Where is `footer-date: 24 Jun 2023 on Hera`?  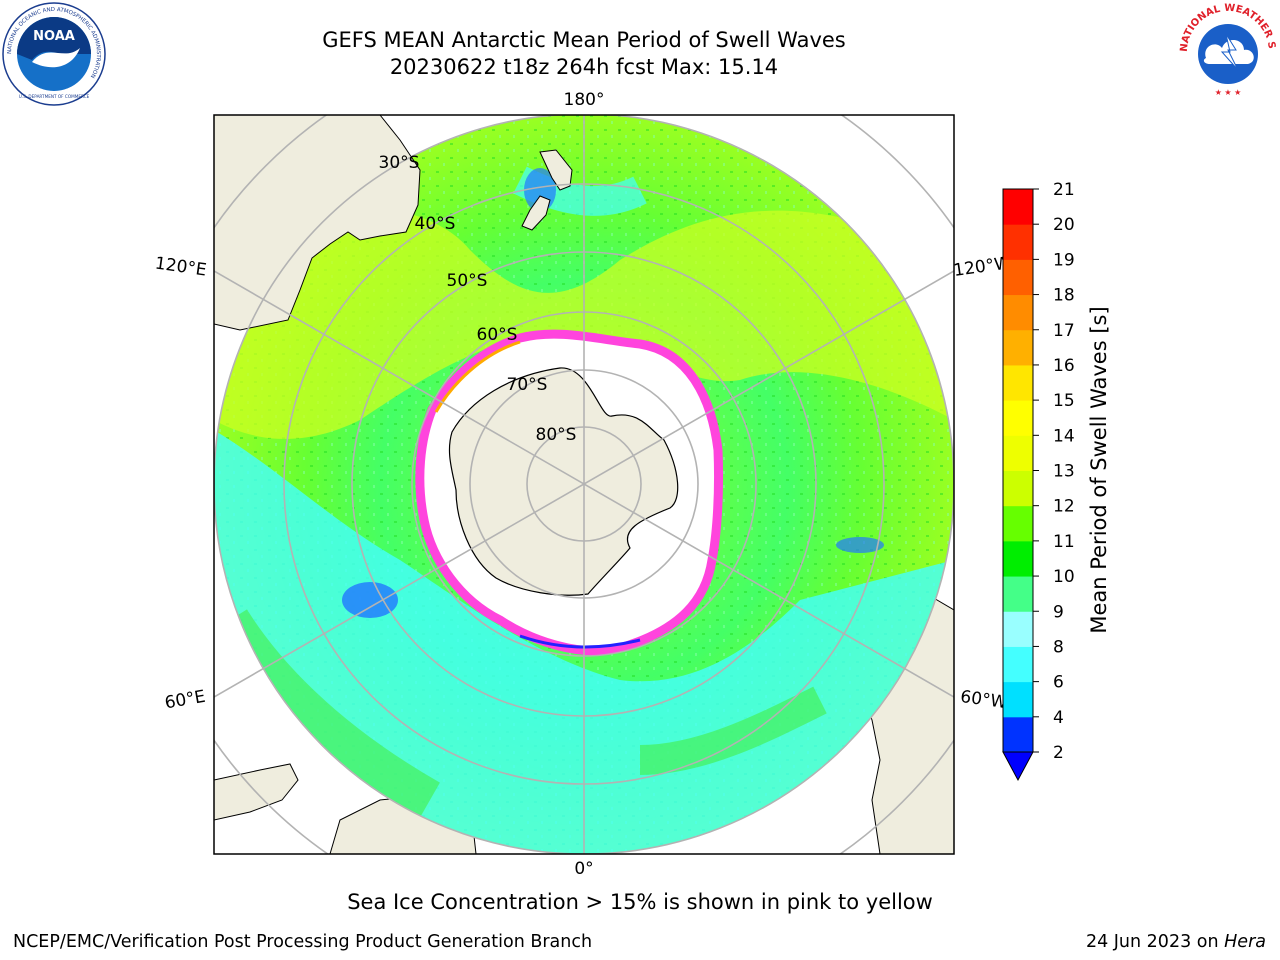 footer-date: 24 Jun 2023 on Hera is located at coordinates (1176, 942).